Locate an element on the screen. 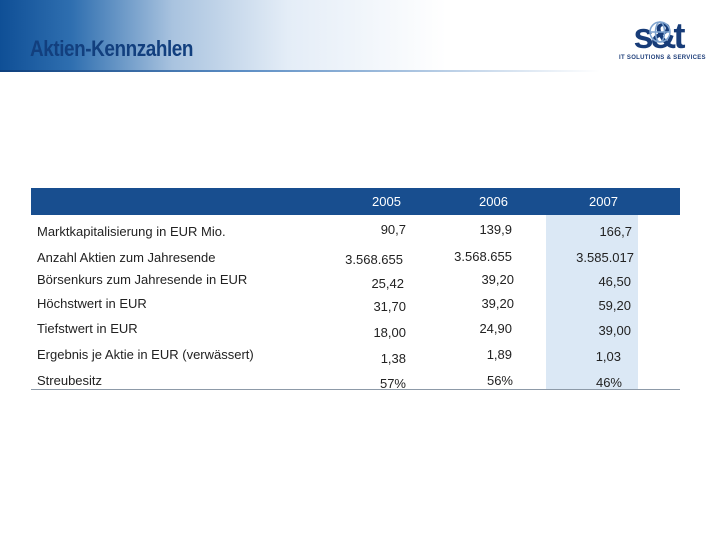 The image size is (720, 540). table-cell: 25,42 is located at coordinates (387, 283).